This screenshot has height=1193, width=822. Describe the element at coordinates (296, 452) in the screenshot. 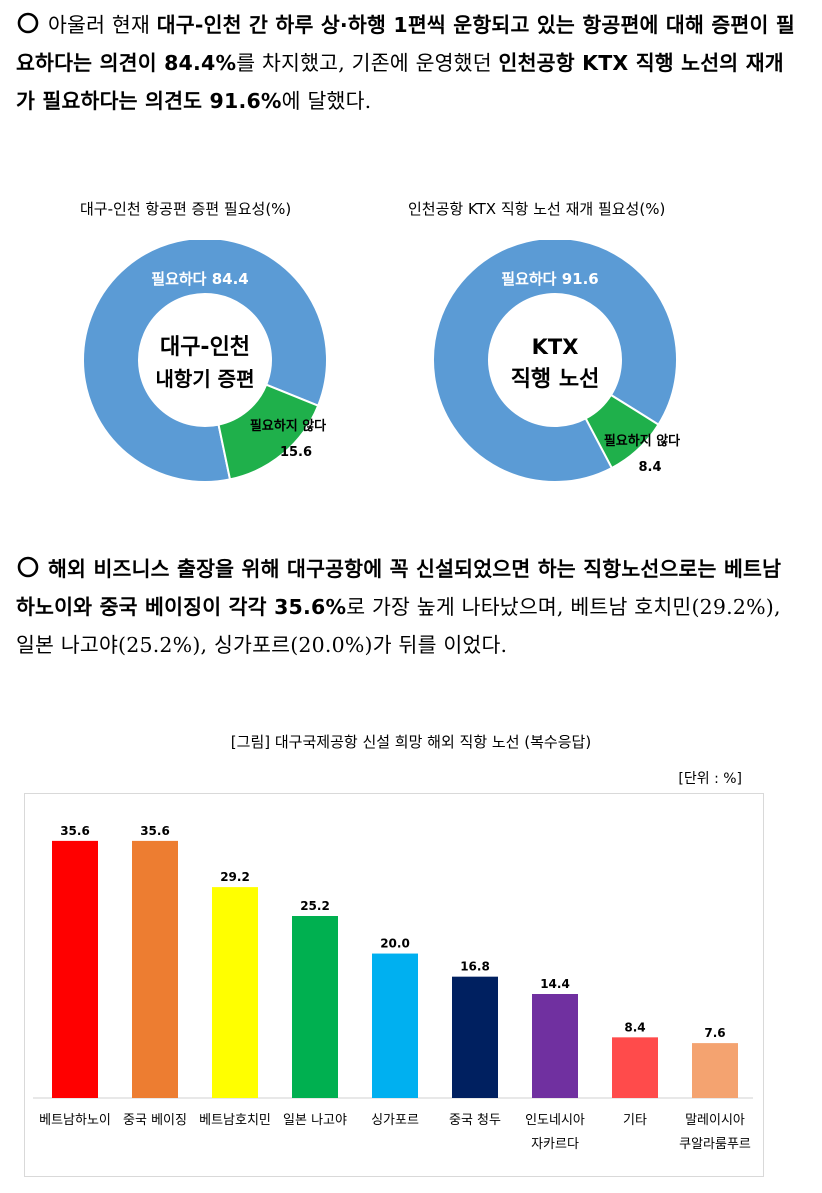

I see `donut1-no-value: 15.6` at that location.